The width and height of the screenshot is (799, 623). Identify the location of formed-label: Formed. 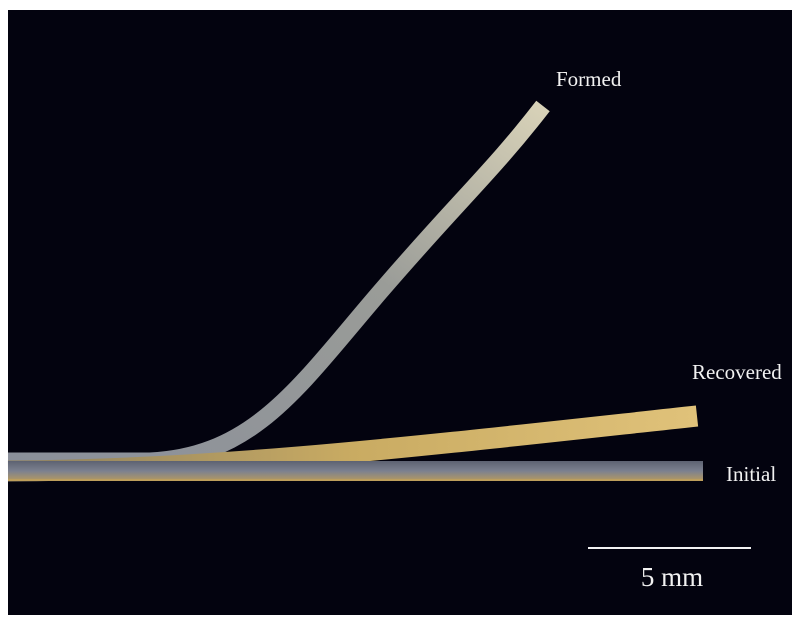
(589, 79).